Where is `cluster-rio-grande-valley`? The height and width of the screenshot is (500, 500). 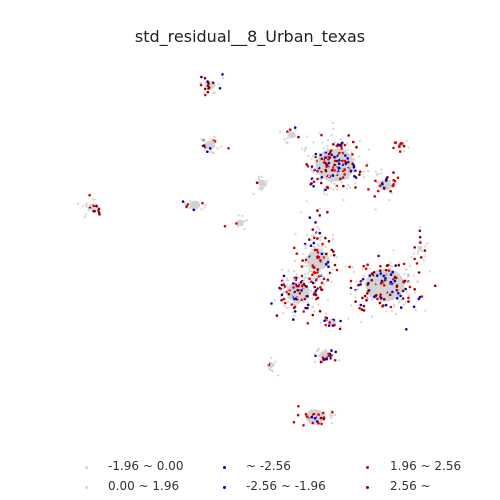
cluster-rio-grande-valley is located at coordinates (314, 416).